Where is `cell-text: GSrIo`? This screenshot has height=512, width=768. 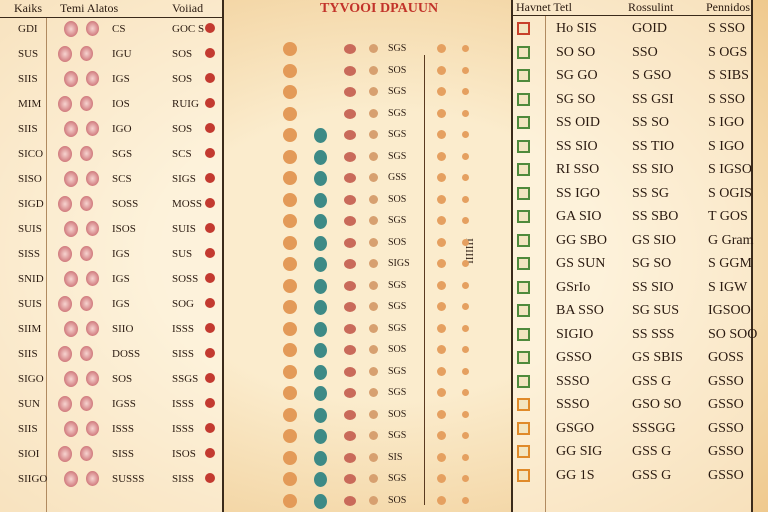 cell-text: GSrIo is located at coordinates (573, 287).